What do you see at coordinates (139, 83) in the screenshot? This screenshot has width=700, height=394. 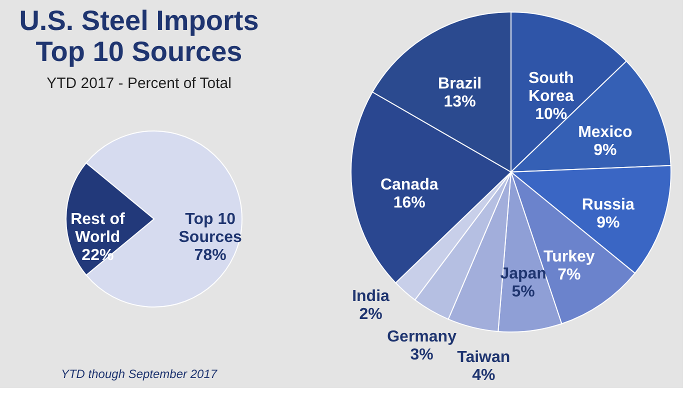 I see `chart-subtitle: YTD 2017 - Percent of Total` at bounding box center [139, 83].